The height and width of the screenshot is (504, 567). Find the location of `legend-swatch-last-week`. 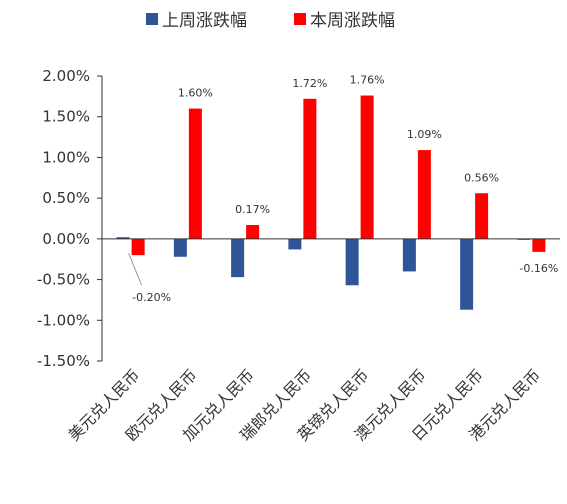

legend-swatch-last-week is located at coordinates (152, 19).